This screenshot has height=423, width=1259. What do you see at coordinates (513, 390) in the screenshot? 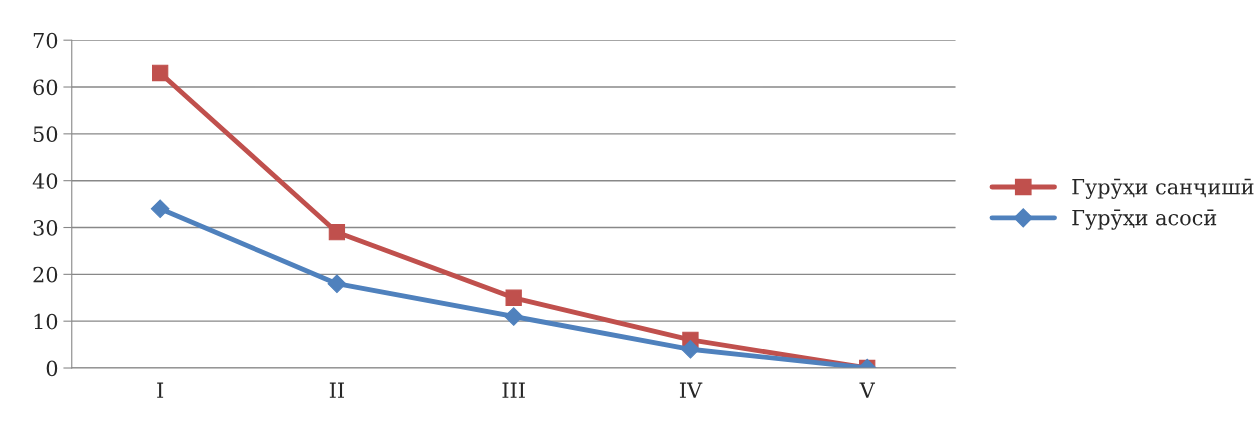
I see `x-tick-label: III` at bounding box center [513, 390].